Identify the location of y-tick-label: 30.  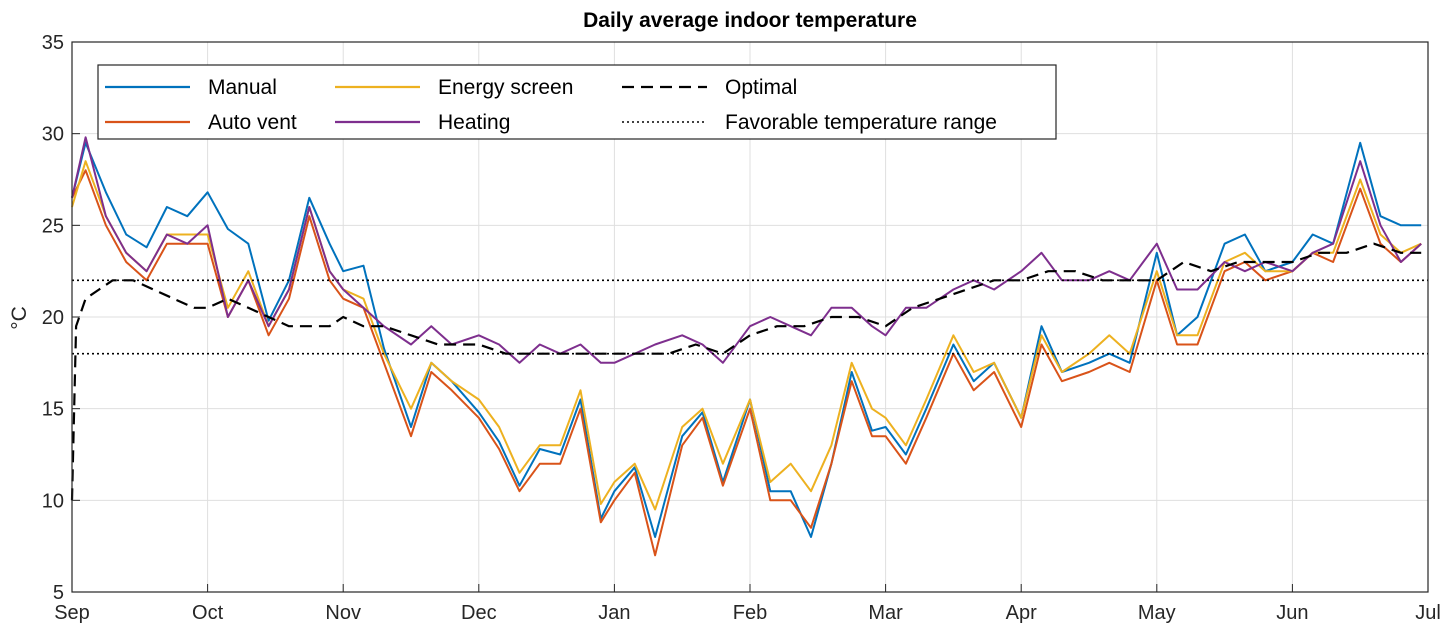
(53, 135).